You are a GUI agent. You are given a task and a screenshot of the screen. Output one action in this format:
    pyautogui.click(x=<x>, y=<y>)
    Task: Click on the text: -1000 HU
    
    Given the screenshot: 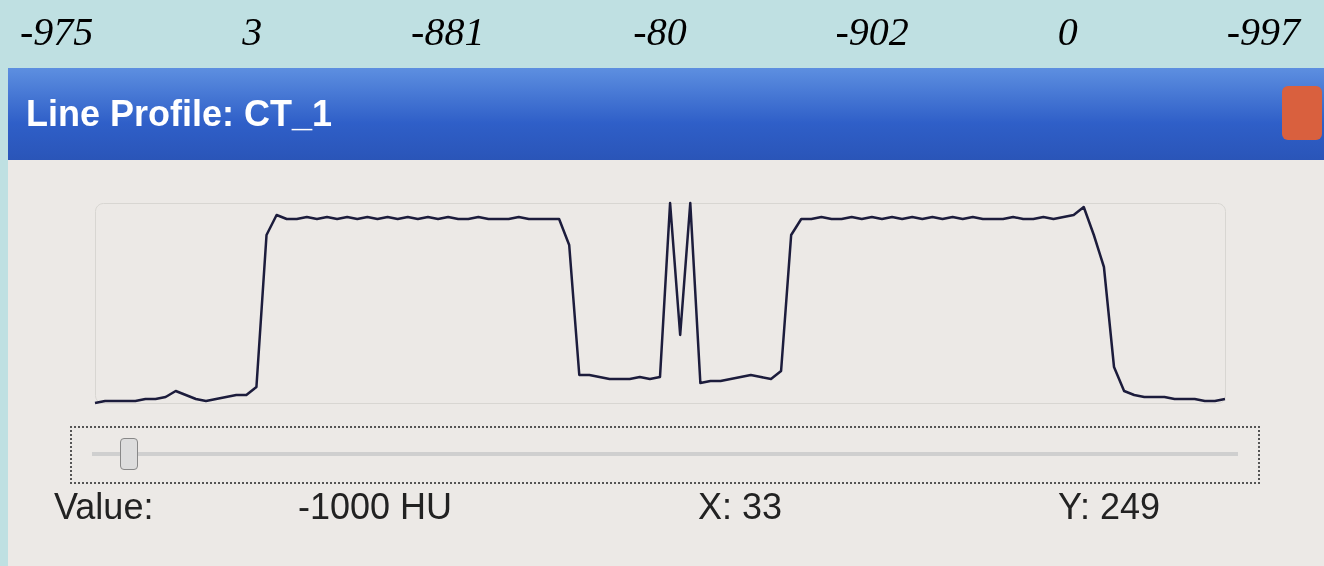 What is the action you would take?
    pyautogui.click(x=375, y=507)
    